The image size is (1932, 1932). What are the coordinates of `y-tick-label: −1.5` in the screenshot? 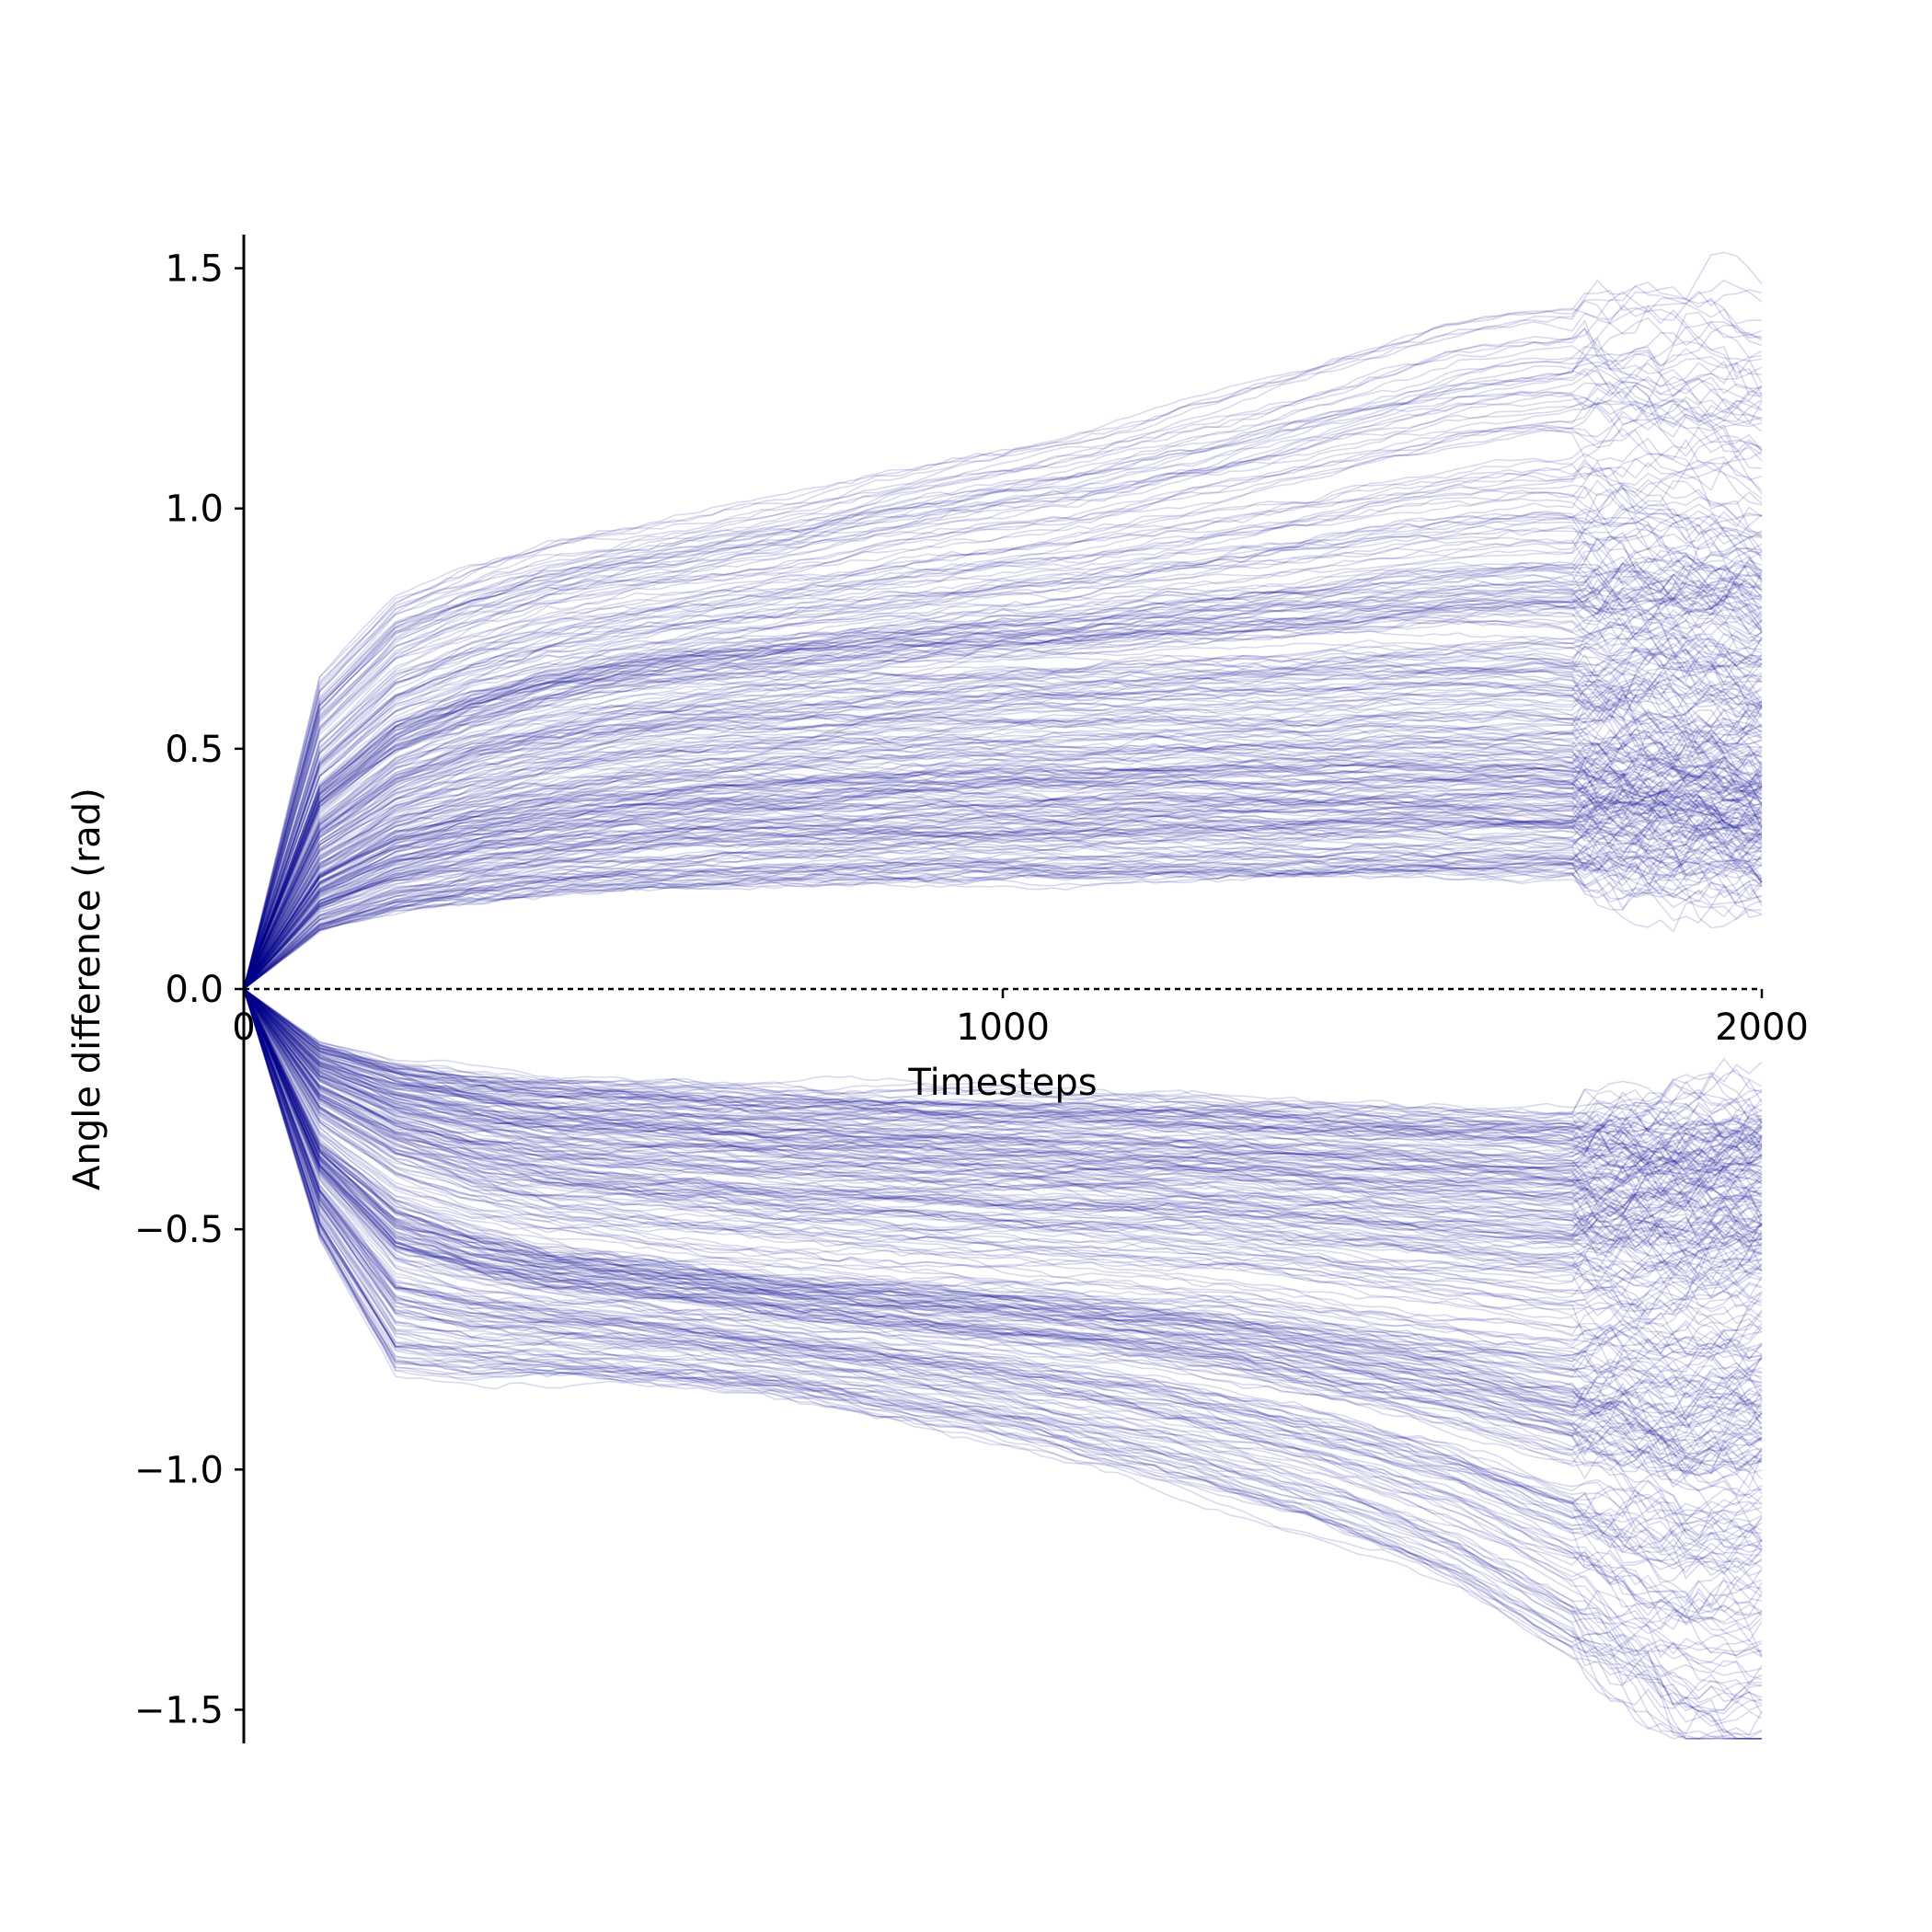 It's located at (179, 1710).